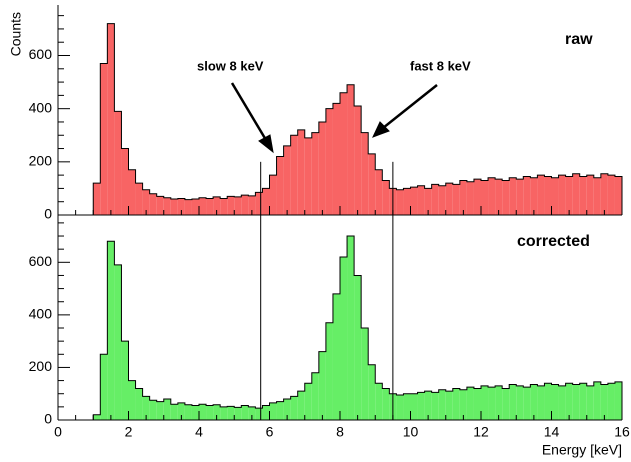 Image resolution: width=631 pixels, height=462 pixels. What do you see at coordinates (199, 432) in the screenshot?
I see `x-tick-label: 4` at bounding box center [199, 432].